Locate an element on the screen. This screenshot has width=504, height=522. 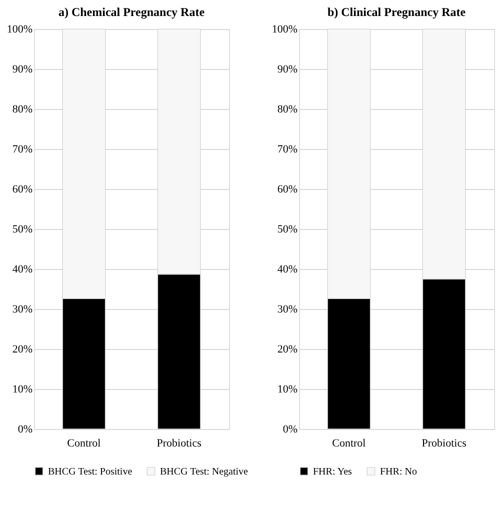
legend-label: FHR: No is located at coordinates (398, 472).